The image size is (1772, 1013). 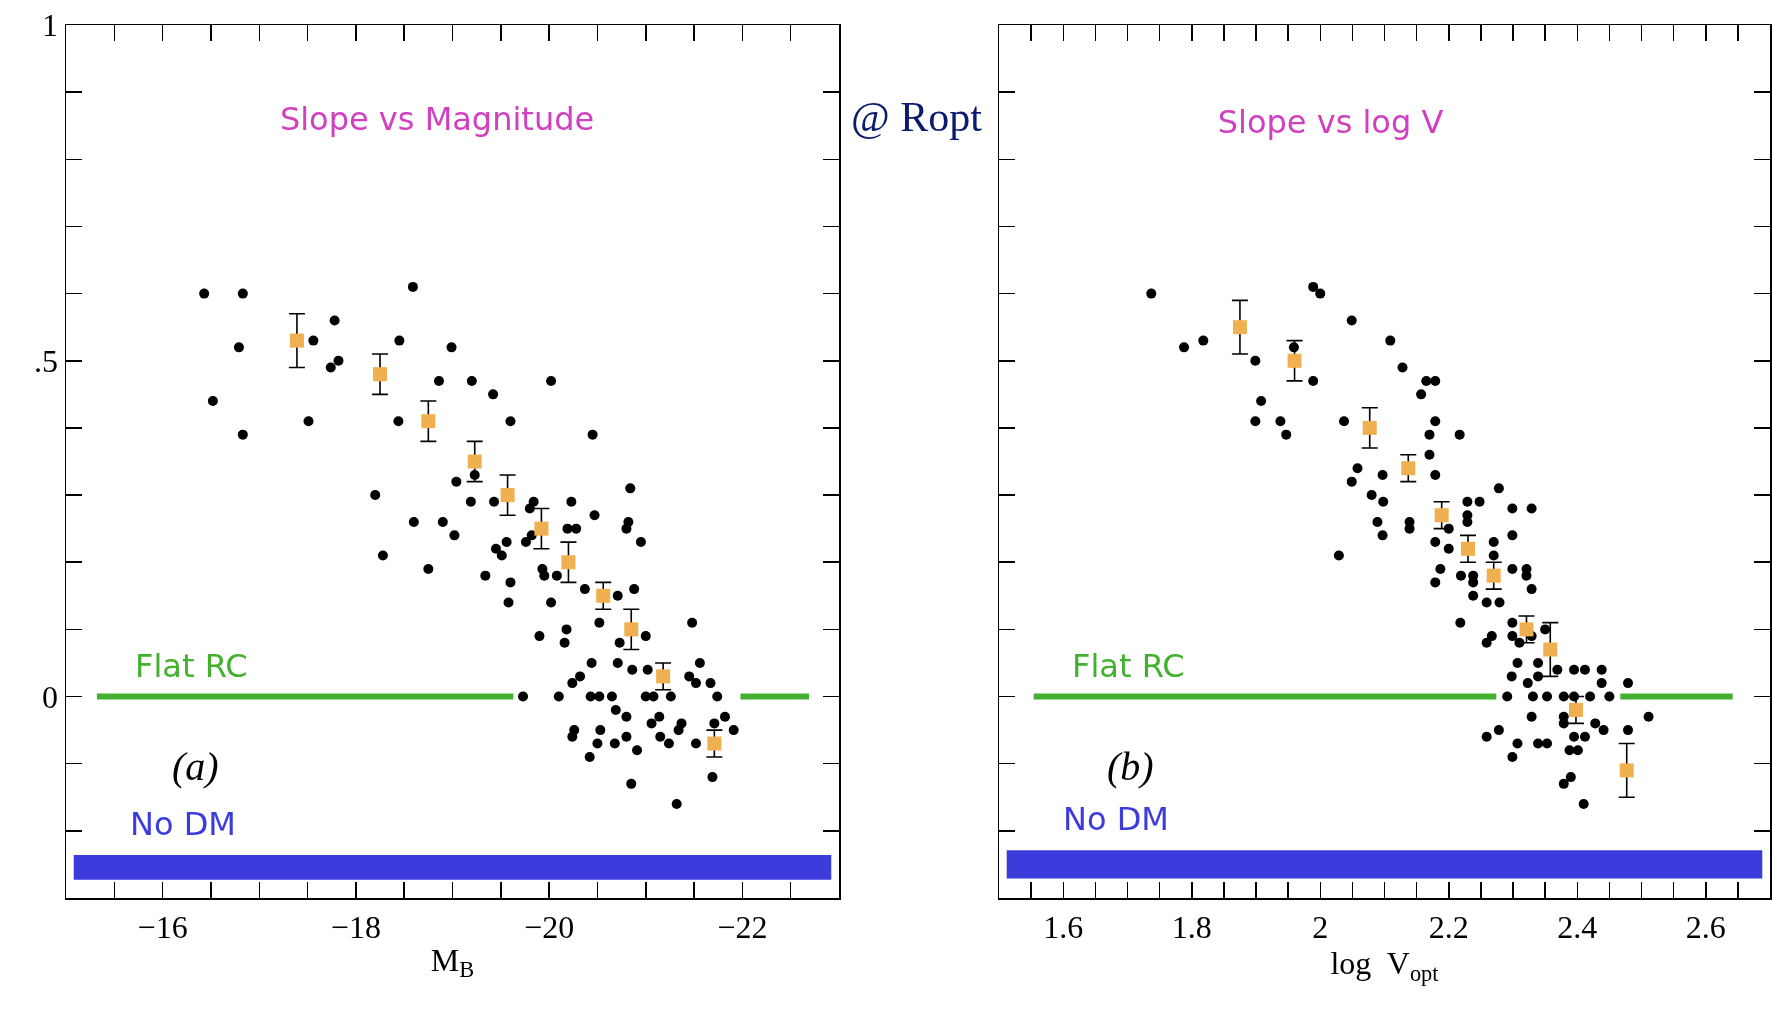 I want to click on y-tick-label: 1, so click(x=50, y=25).